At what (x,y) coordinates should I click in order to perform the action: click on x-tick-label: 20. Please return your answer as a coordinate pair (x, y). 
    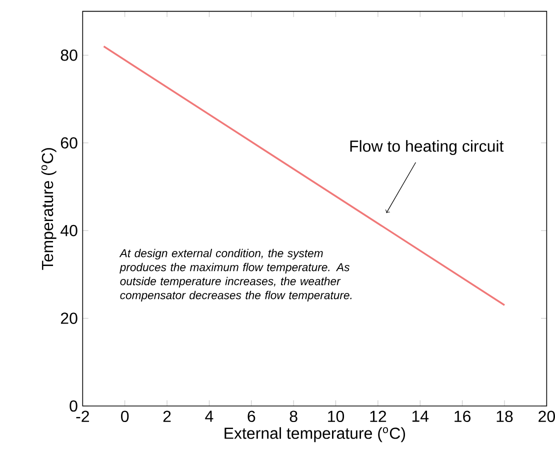
    Looking at the image, I should click on (546, 416).